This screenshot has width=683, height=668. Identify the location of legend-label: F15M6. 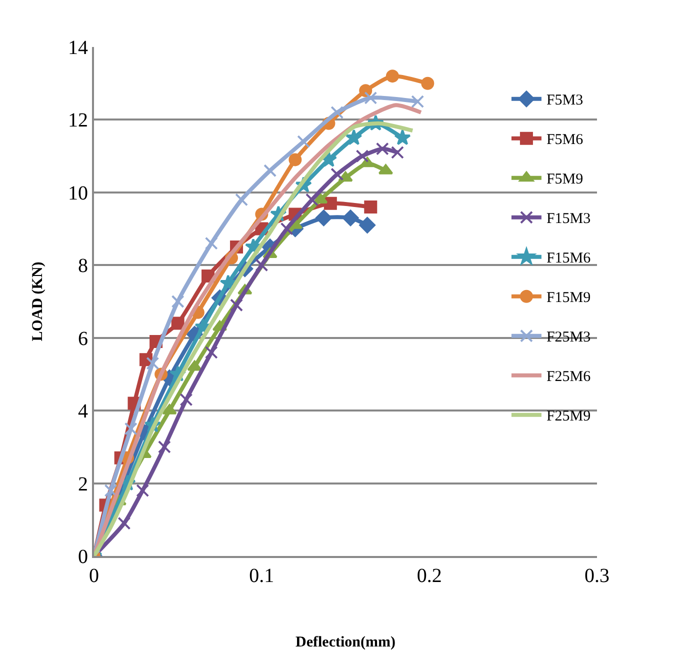
(569, 258).